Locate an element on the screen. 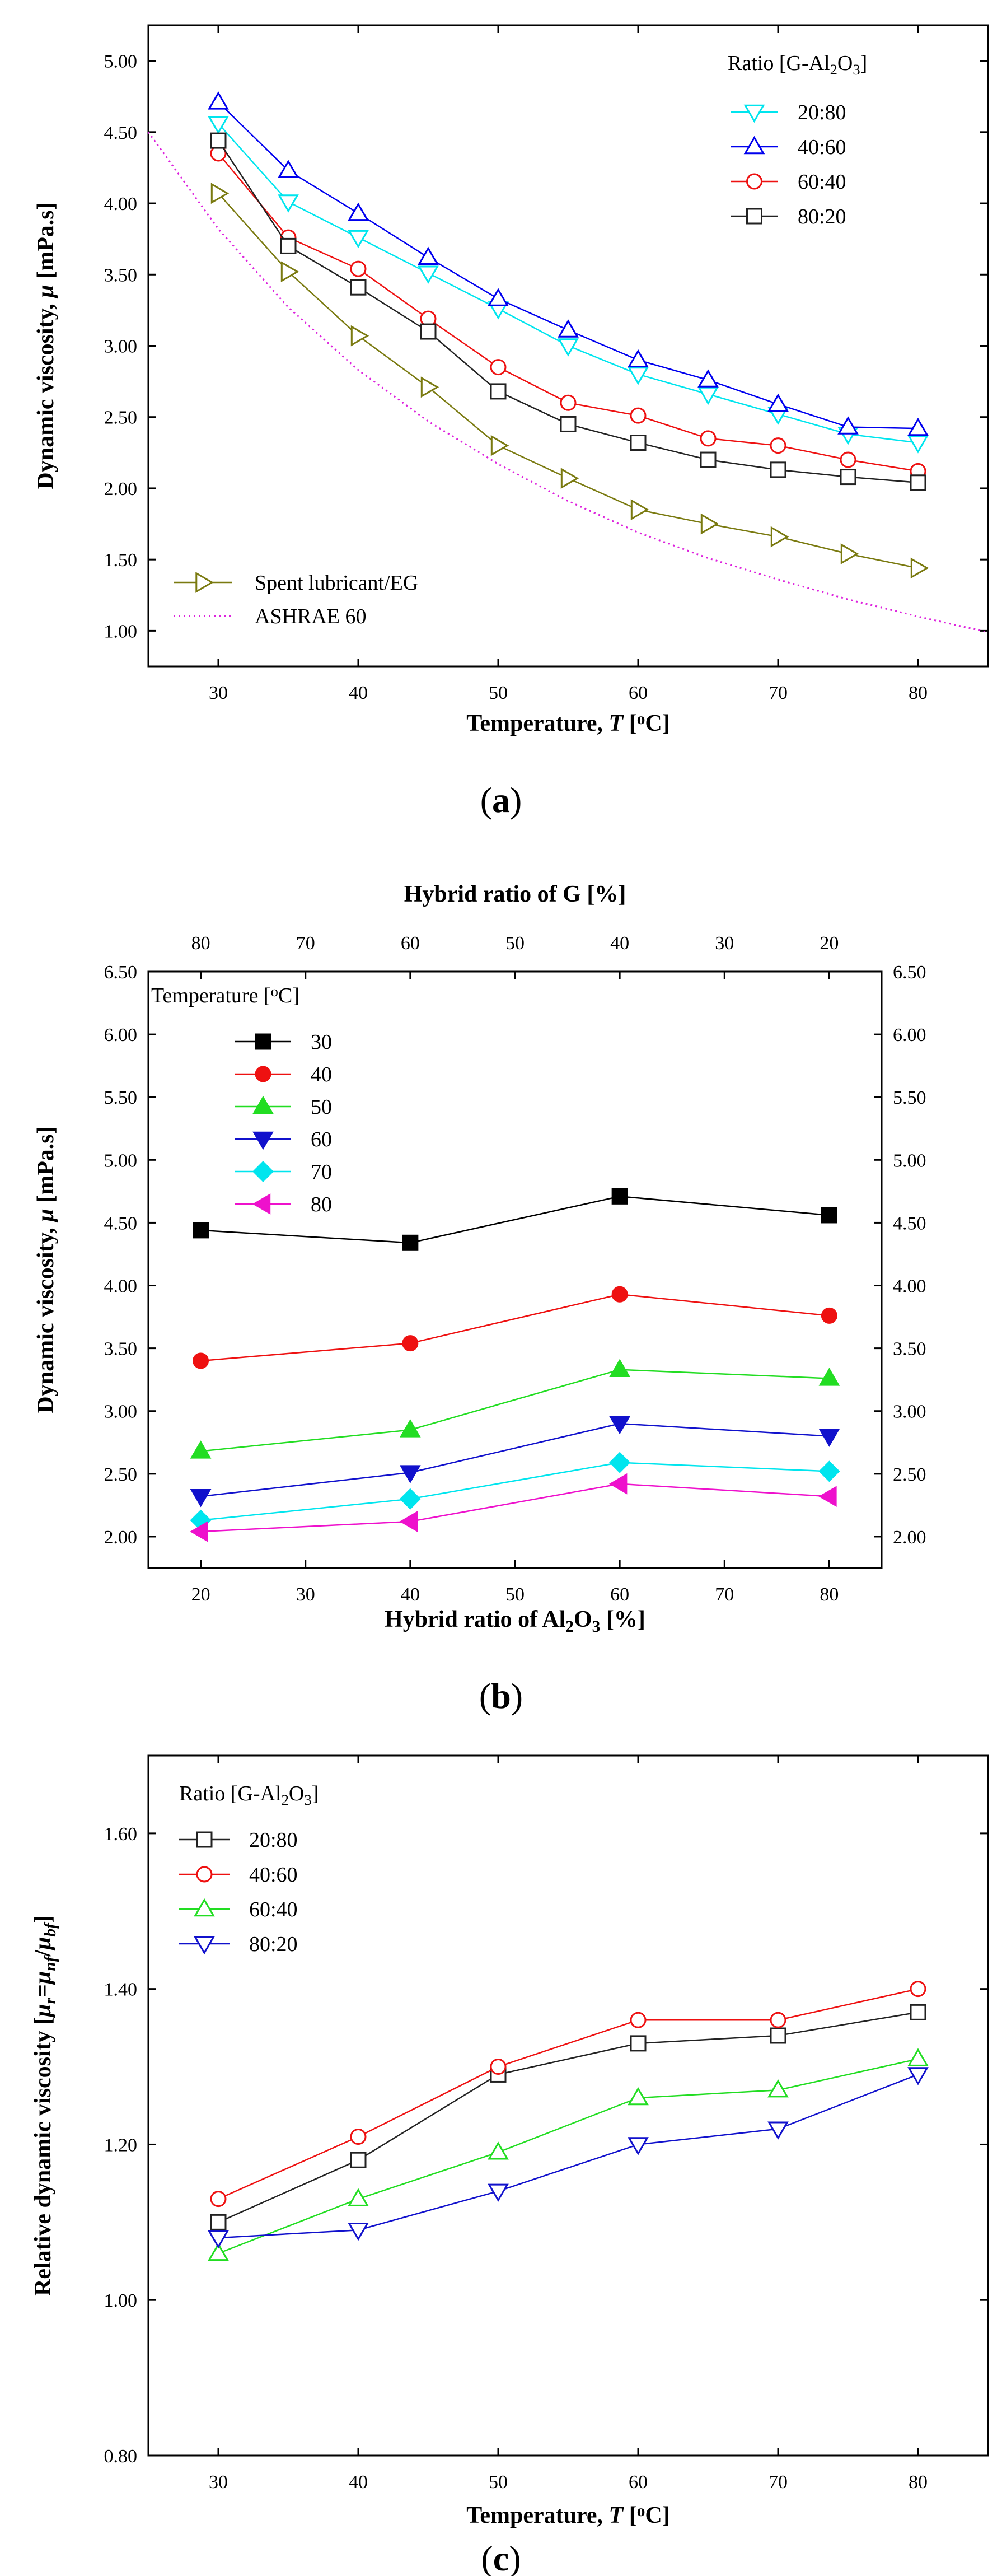 This screenshot has height=2576, width=1002. y-tick-label: 1.00 is located at coordinates (121, 632).